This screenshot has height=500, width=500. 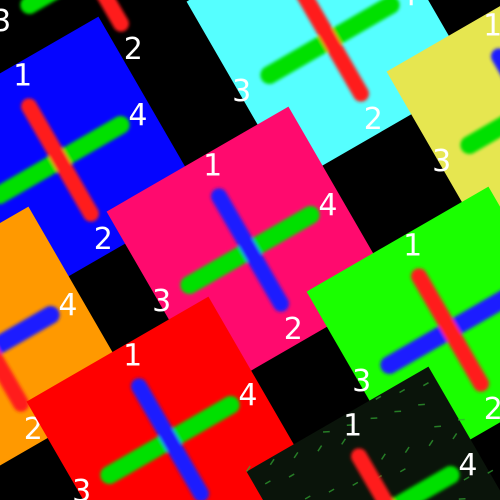 I want to click on tile-bottom-right-textured: 1 2 3 4, so click(x=372, y=433).